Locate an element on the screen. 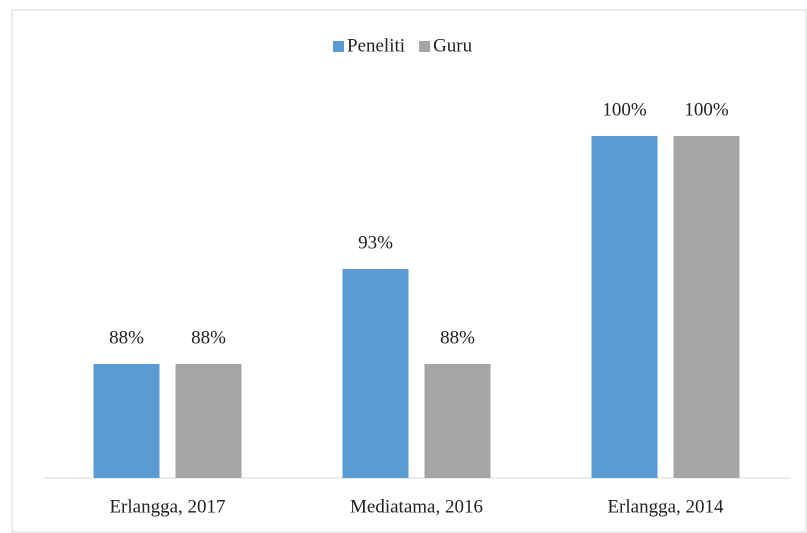 This screenshot has height=533, width=807. data-label: 93% is located at coordinates (375, 242).